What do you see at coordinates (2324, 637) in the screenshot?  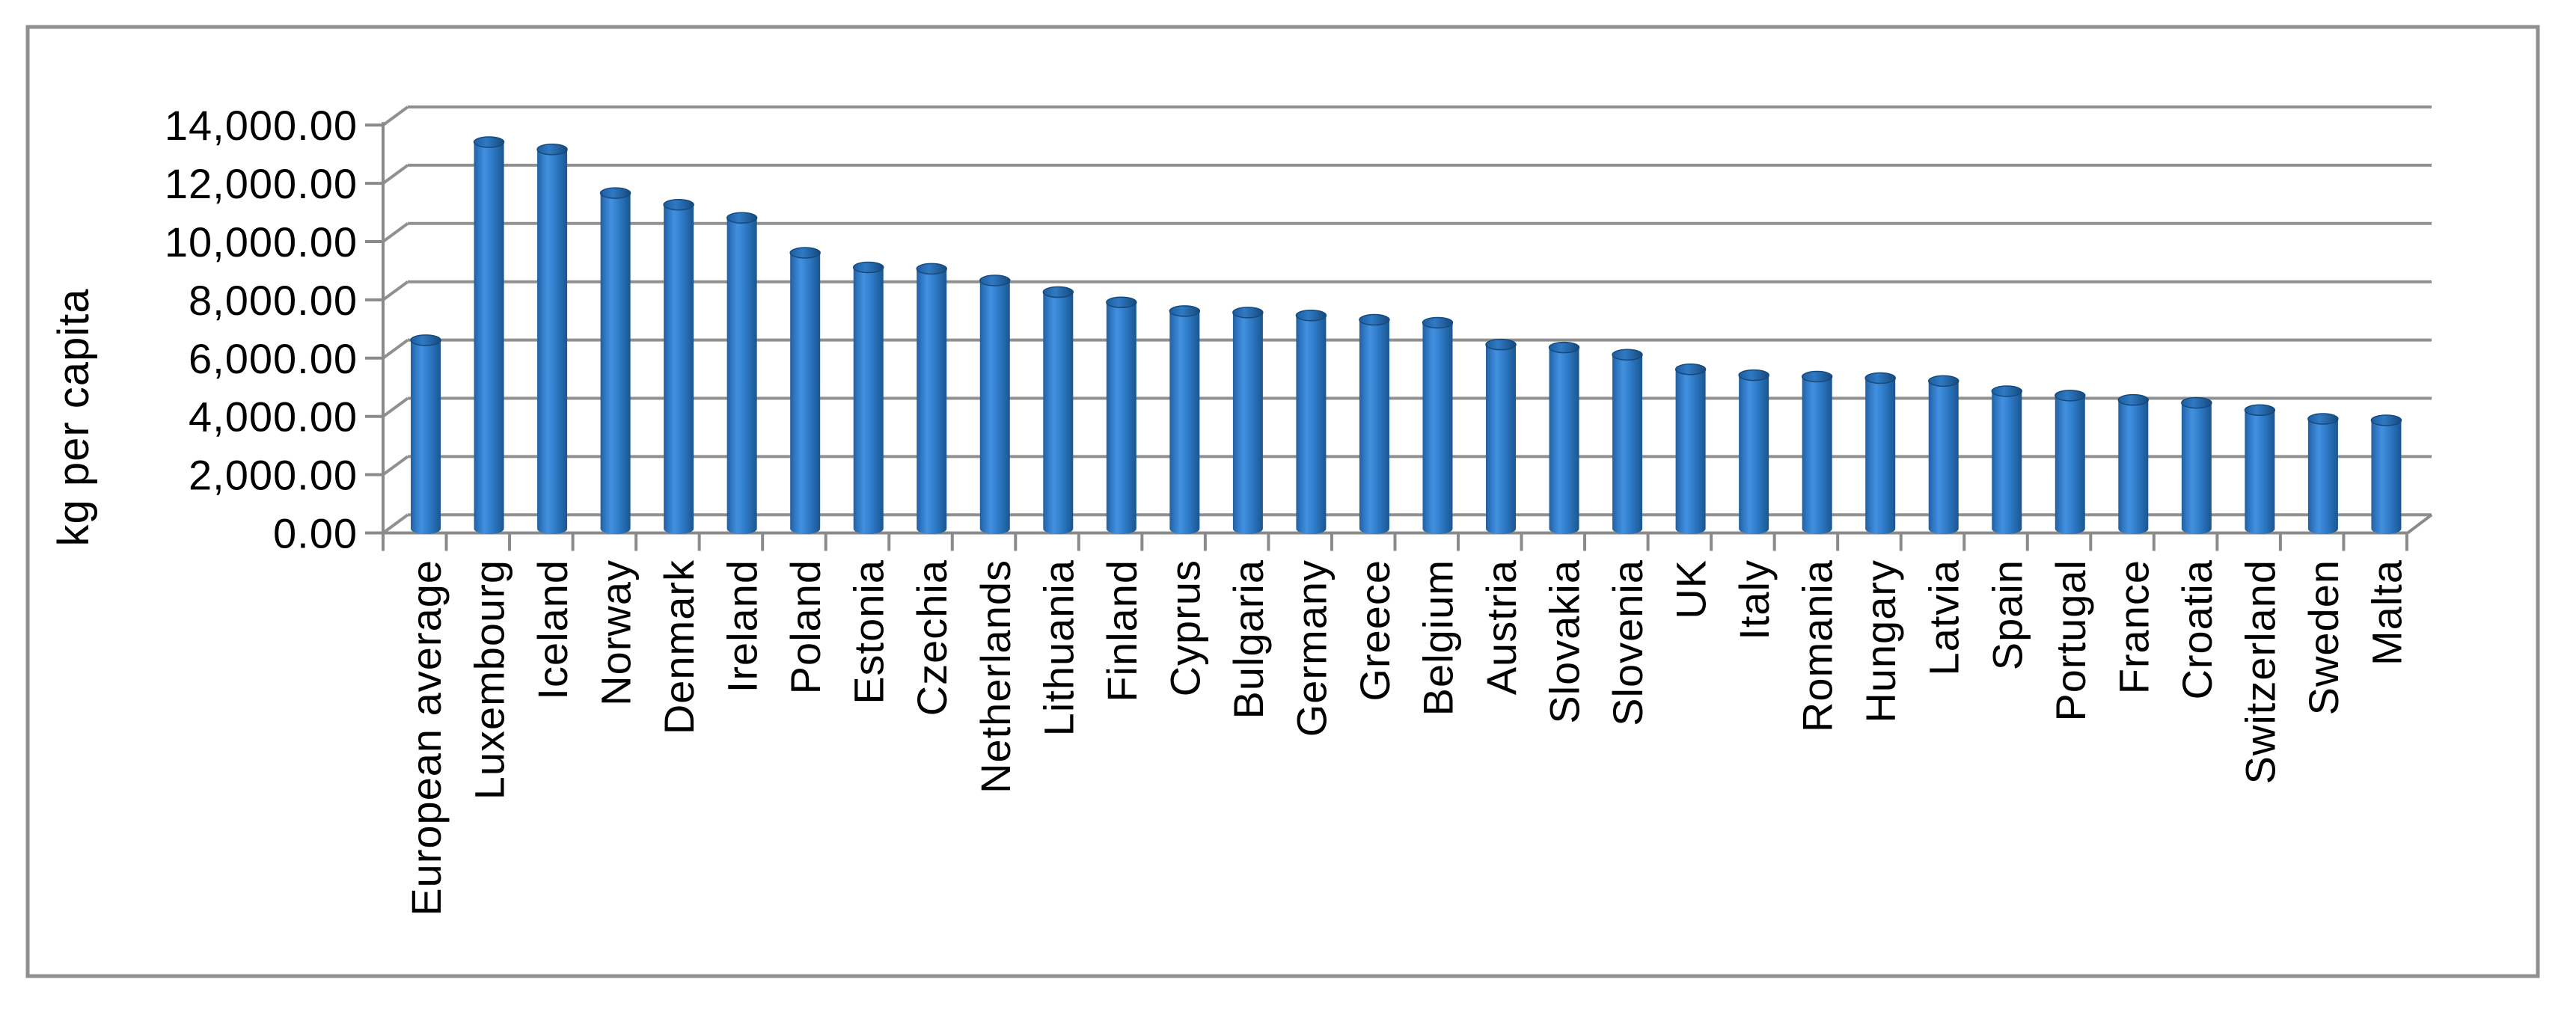 I see `category-label: Sweden` at bounding box center [2324, 637].